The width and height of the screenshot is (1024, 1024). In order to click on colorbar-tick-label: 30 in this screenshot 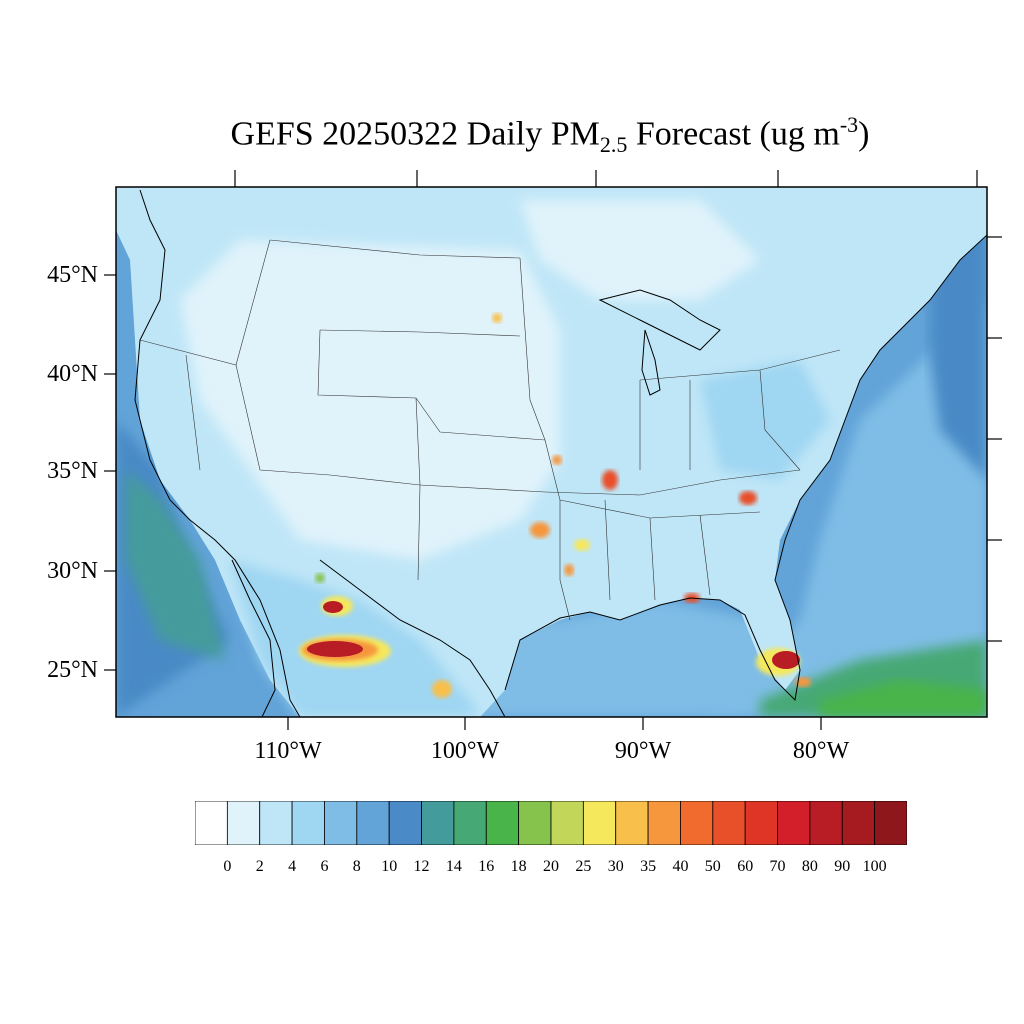, I will do `click(615, 866)`.